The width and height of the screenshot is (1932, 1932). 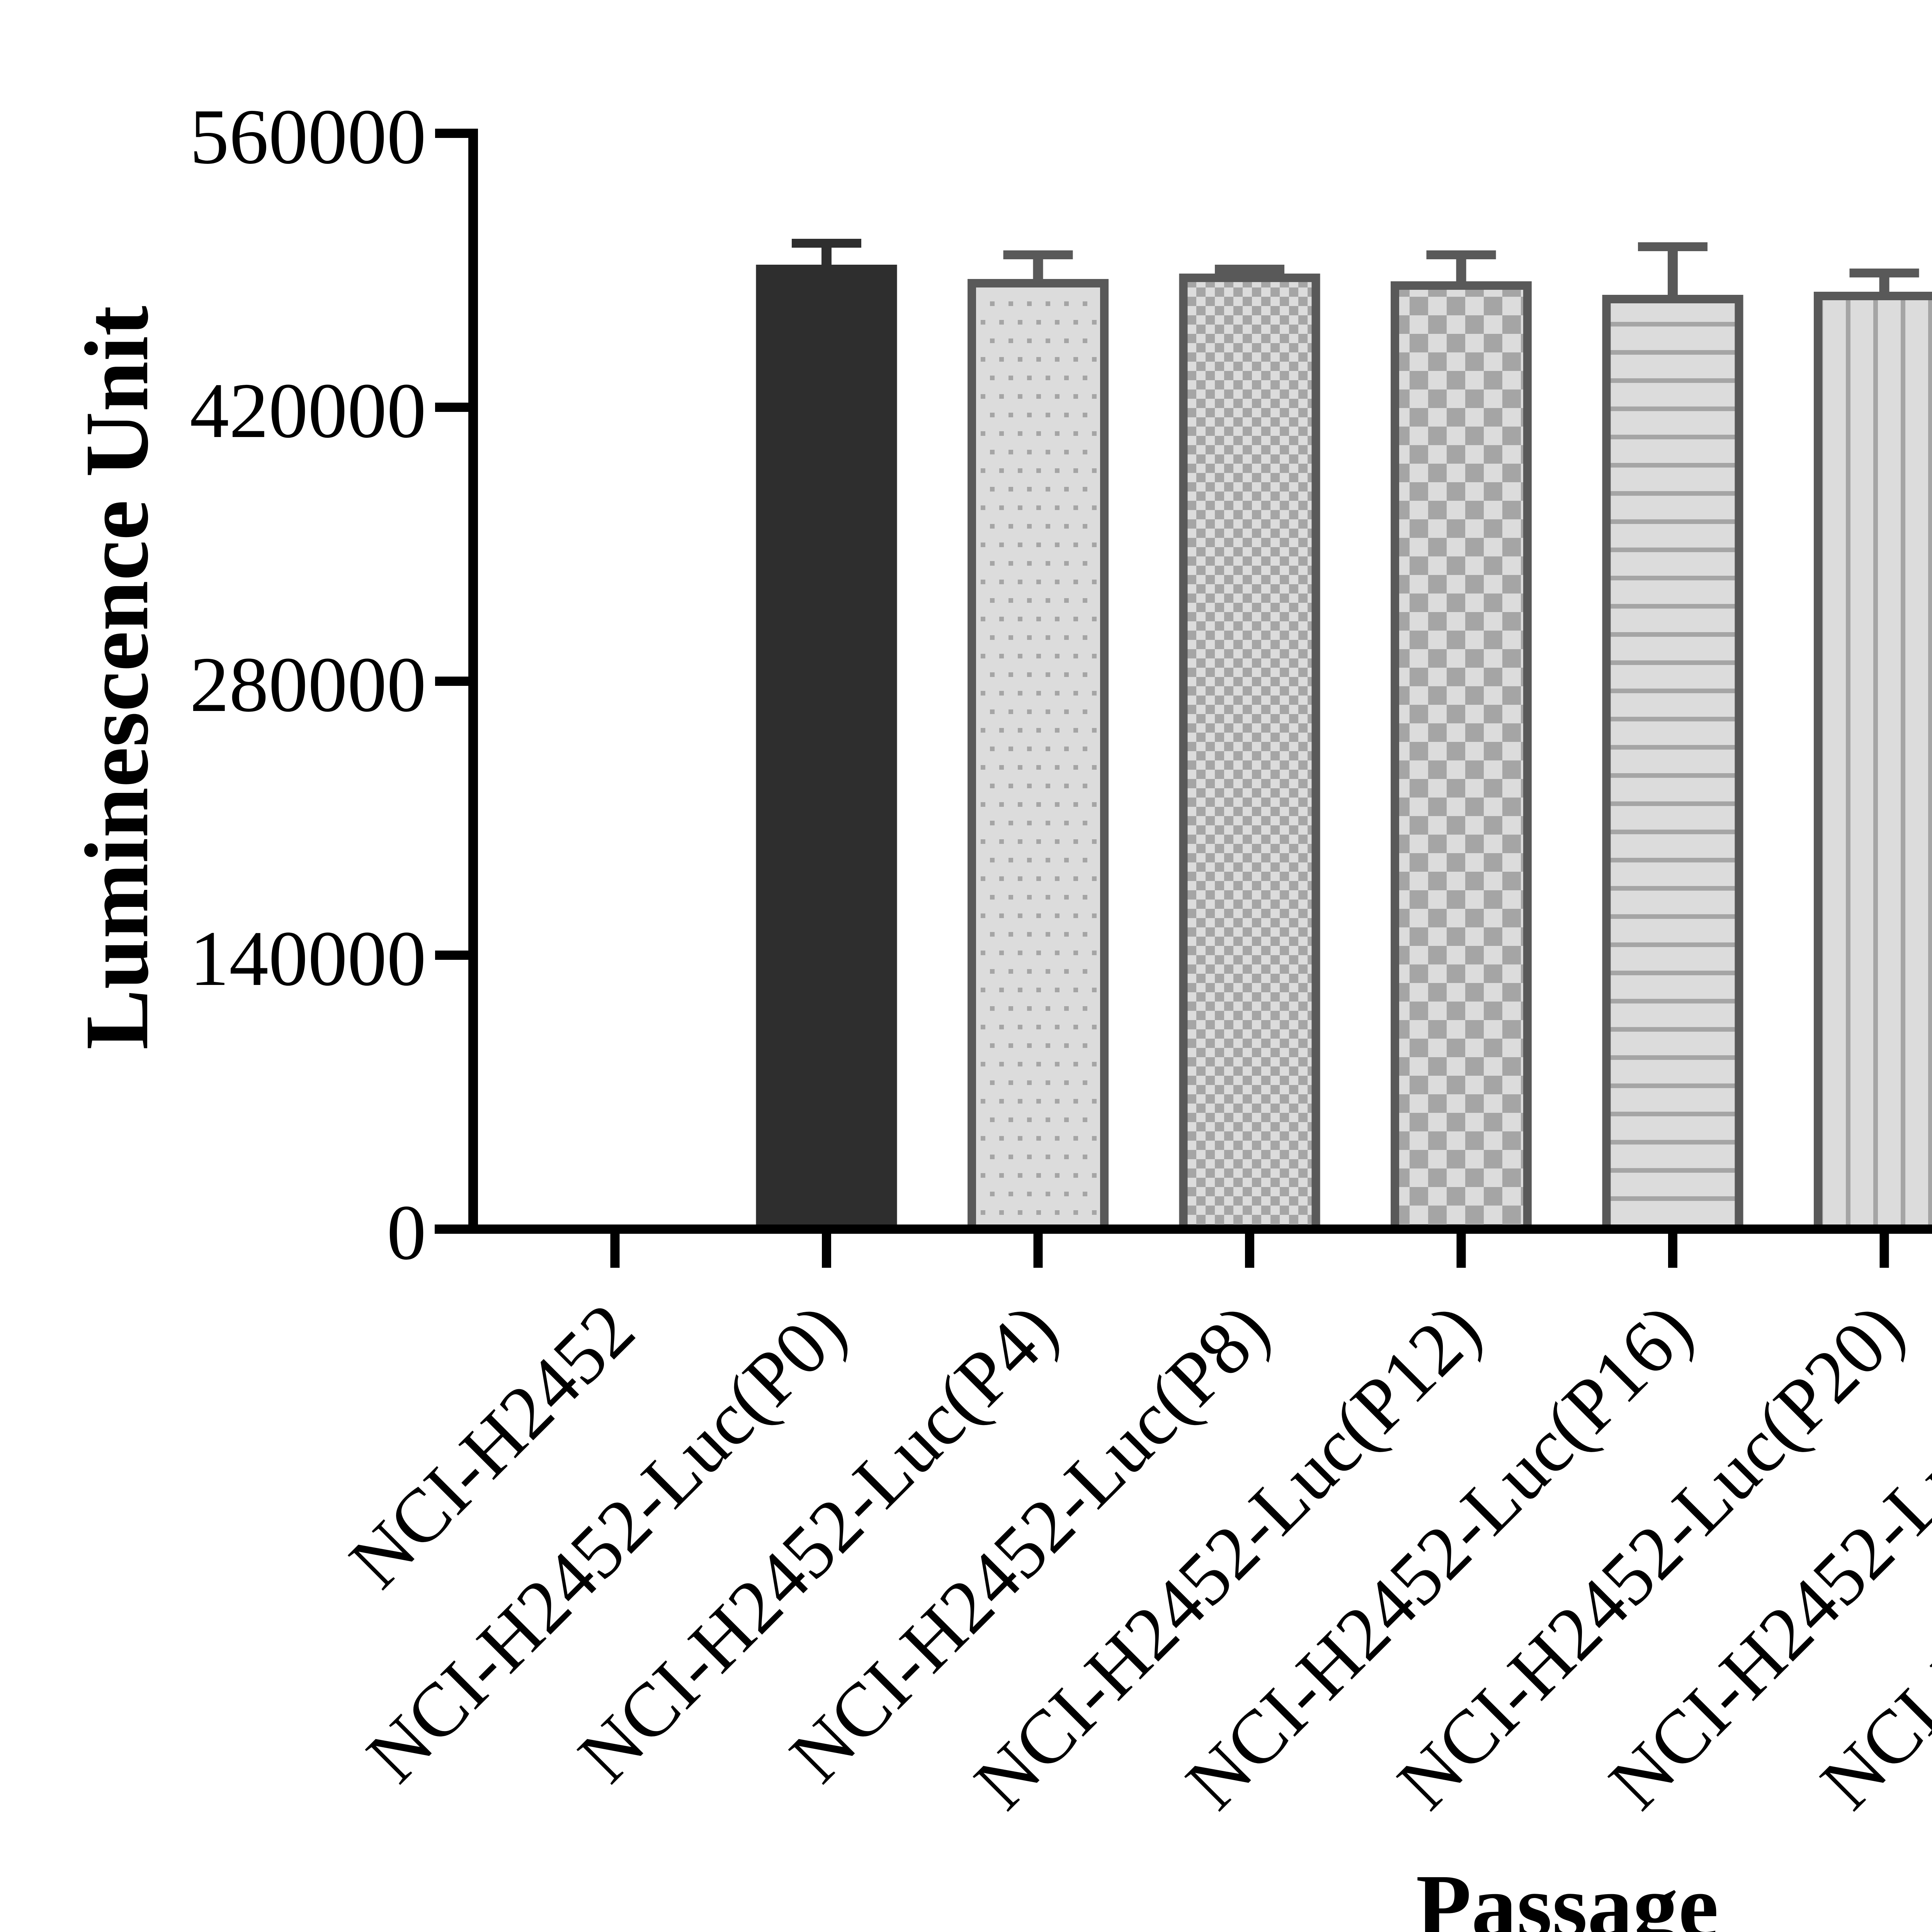 What do you see at coordinates (117, 678) in the screenshot?
I see `svg-text: Luminescence Unit` at bounding box center [117, 678].